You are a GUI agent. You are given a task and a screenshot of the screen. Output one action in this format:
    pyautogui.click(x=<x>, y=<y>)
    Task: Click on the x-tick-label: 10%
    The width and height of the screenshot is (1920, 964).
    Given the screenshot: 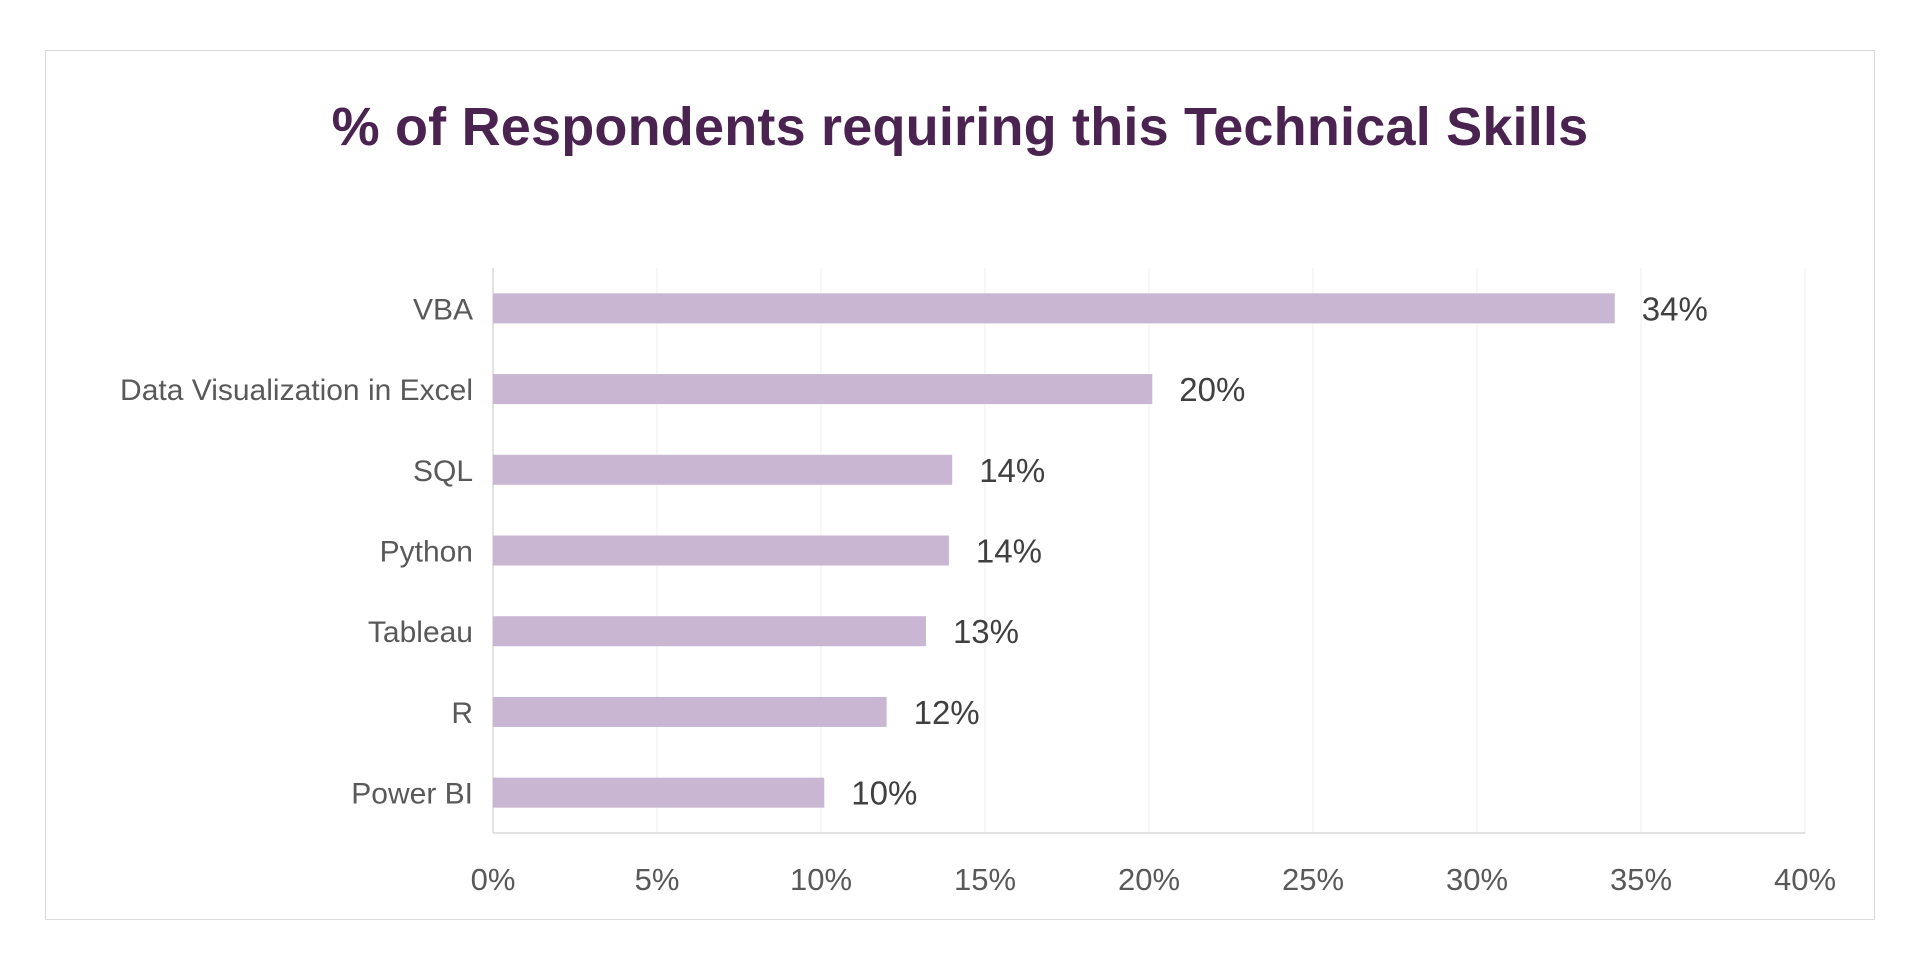 What is the action you would take?
    pyautogui.click(x=821, y=879)
    